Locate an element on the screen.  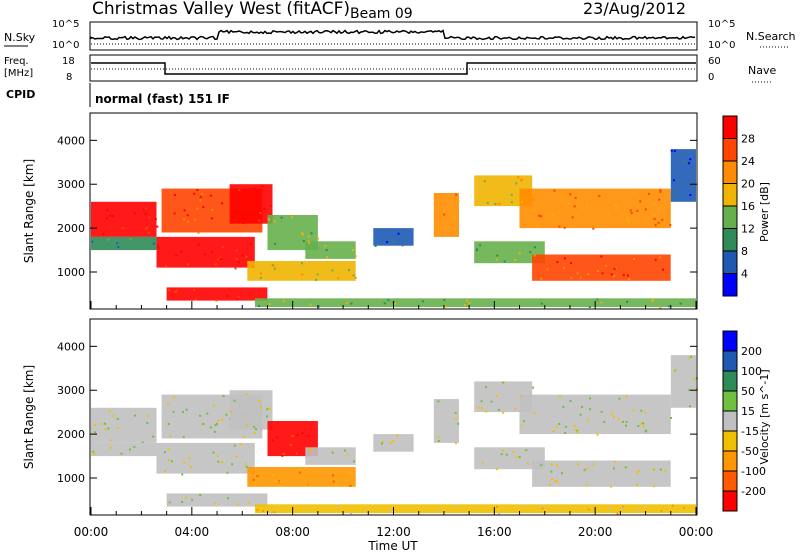
colorbar-frame is located at coordinates (730, 421).